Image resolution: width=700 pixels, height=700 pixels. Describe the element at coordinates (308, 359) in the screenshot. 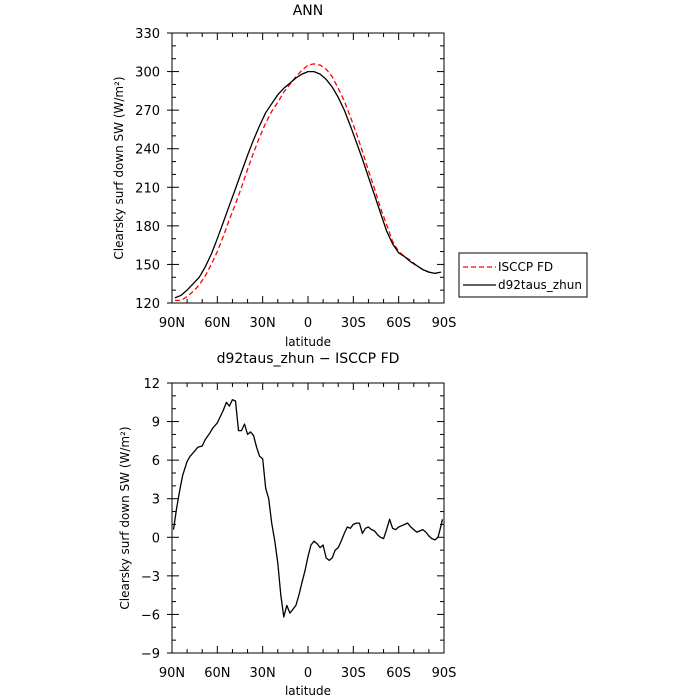

I see `bottom-chart-title: d92taus_zhun − ISCCP FD` at that location.